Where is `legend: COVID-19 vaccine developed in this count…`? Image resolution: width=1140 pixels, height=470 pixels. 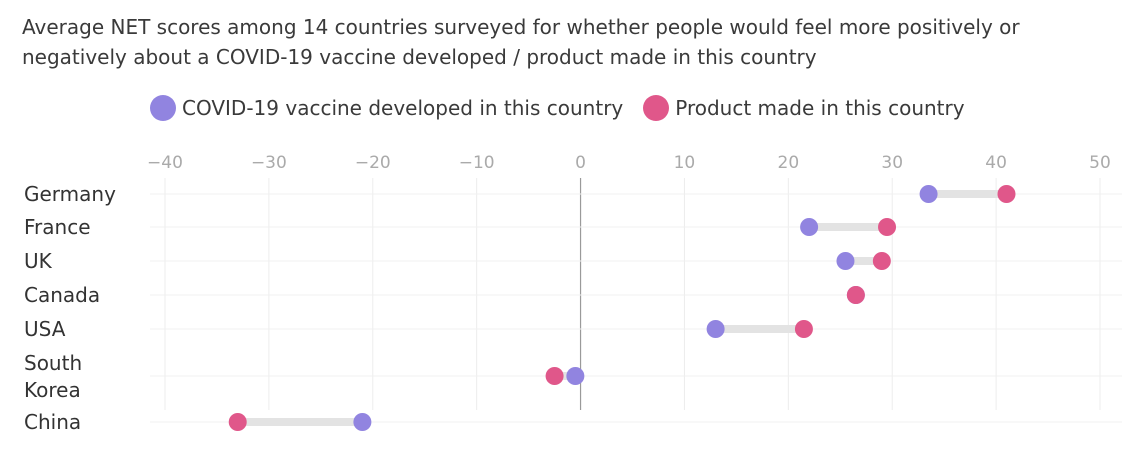 legend: COVID-19 vaccine developed in this count… is located at coordinates (567, 108).